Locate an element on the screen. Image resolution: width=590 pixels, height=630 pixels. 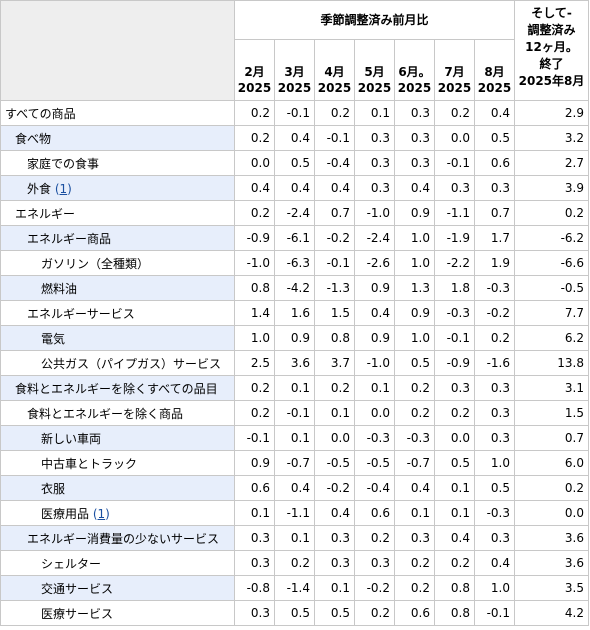
monthly-change-cell: 0.5 is located at coordinates (334, 613).